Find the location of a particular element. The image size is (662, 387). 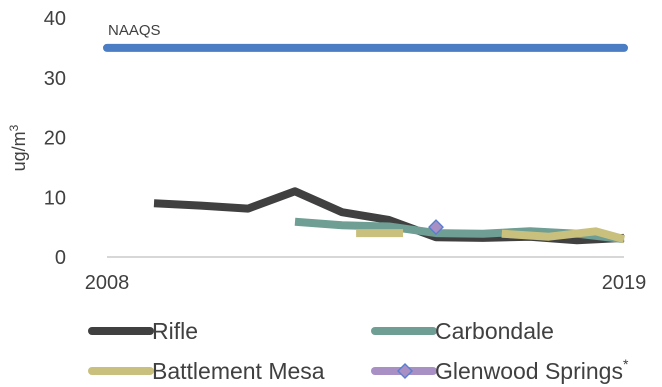

legend-label-superscript: * is located at coordinates (626, 364).